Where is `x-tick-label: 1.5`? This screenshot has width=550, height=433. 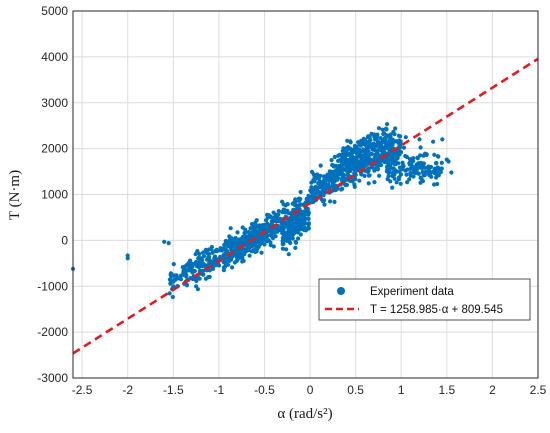
x-tick-label: 1.5 is located at coordinates (446, 390).